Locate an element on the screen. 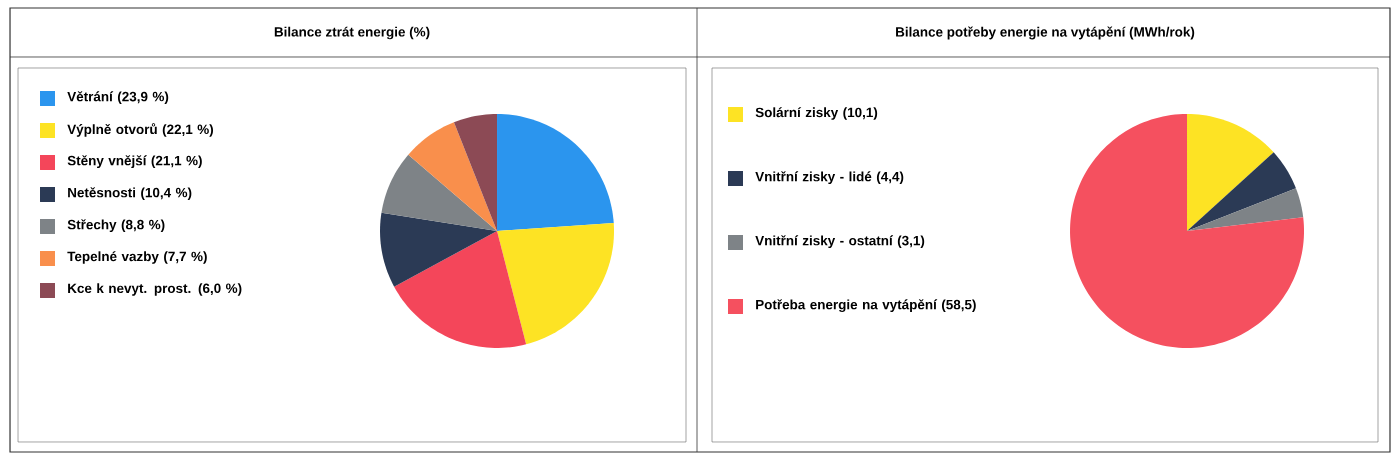 Image resolution: width=1395 pixels, height=455 pixels. legend-label: Vnitřní zisky - lidé (4,4) is located at coordinates (829, 178).